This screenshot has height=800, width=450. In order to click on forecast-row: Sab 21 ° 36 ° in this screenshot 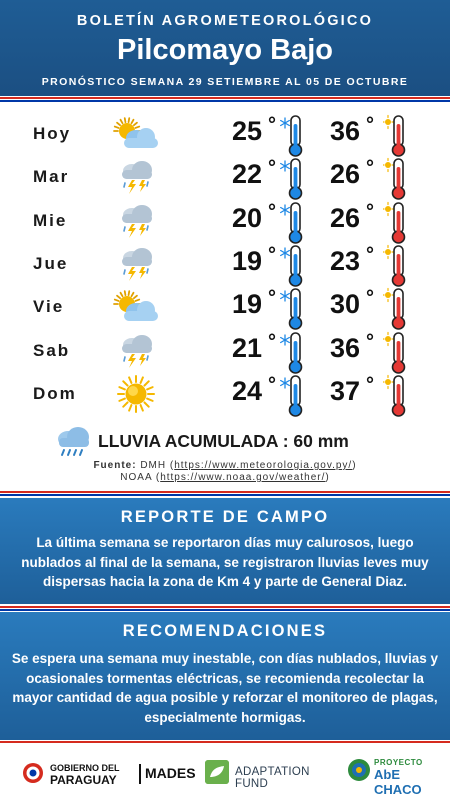, I will do `click(225, 352)`.